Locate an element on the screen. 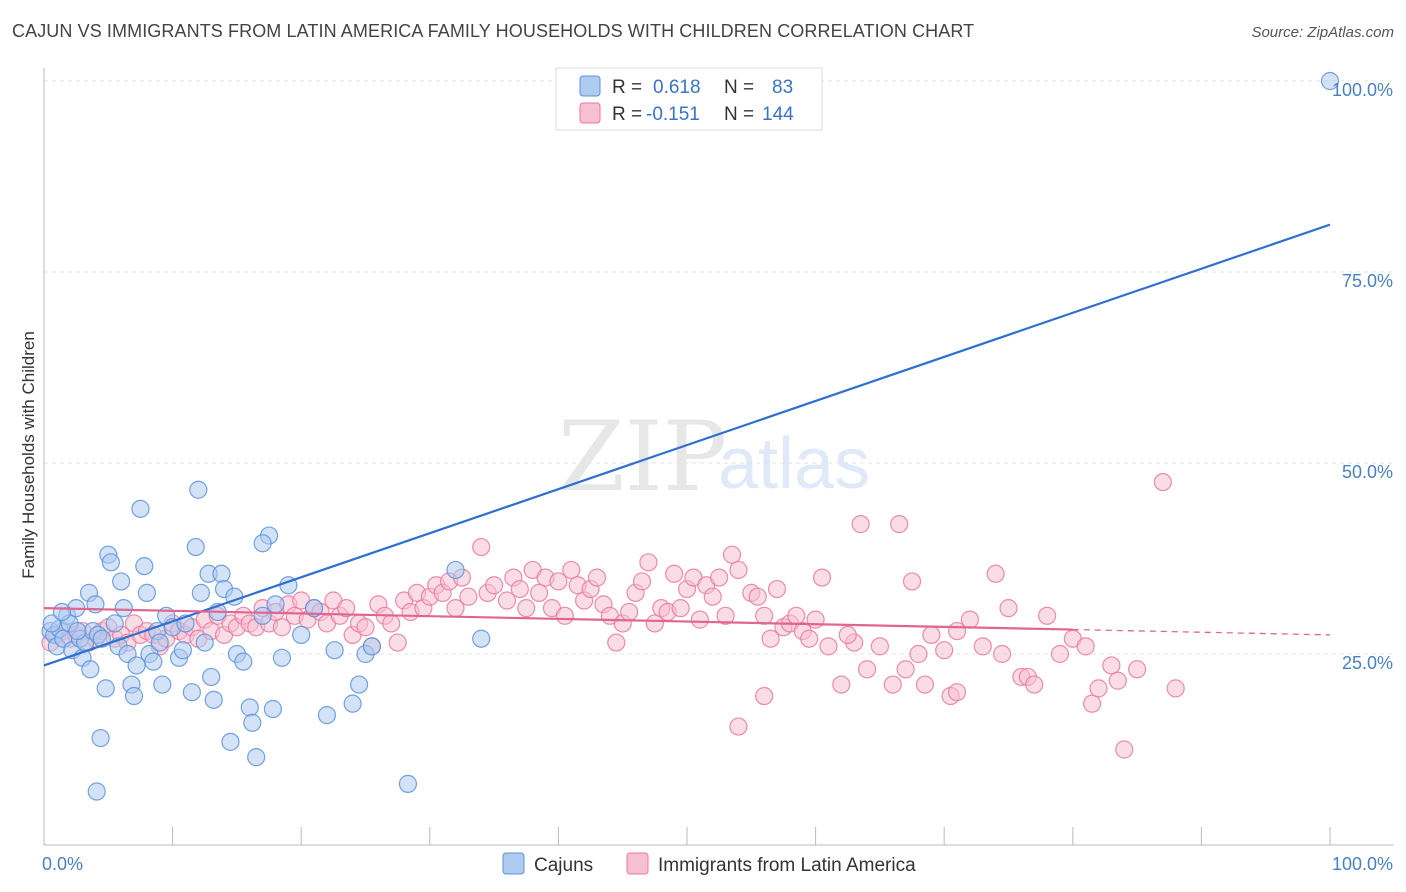 This screenshot has width=1406, height=892. legend-r-value-cajuns: 0.618 is located at coordinates (677, 87).